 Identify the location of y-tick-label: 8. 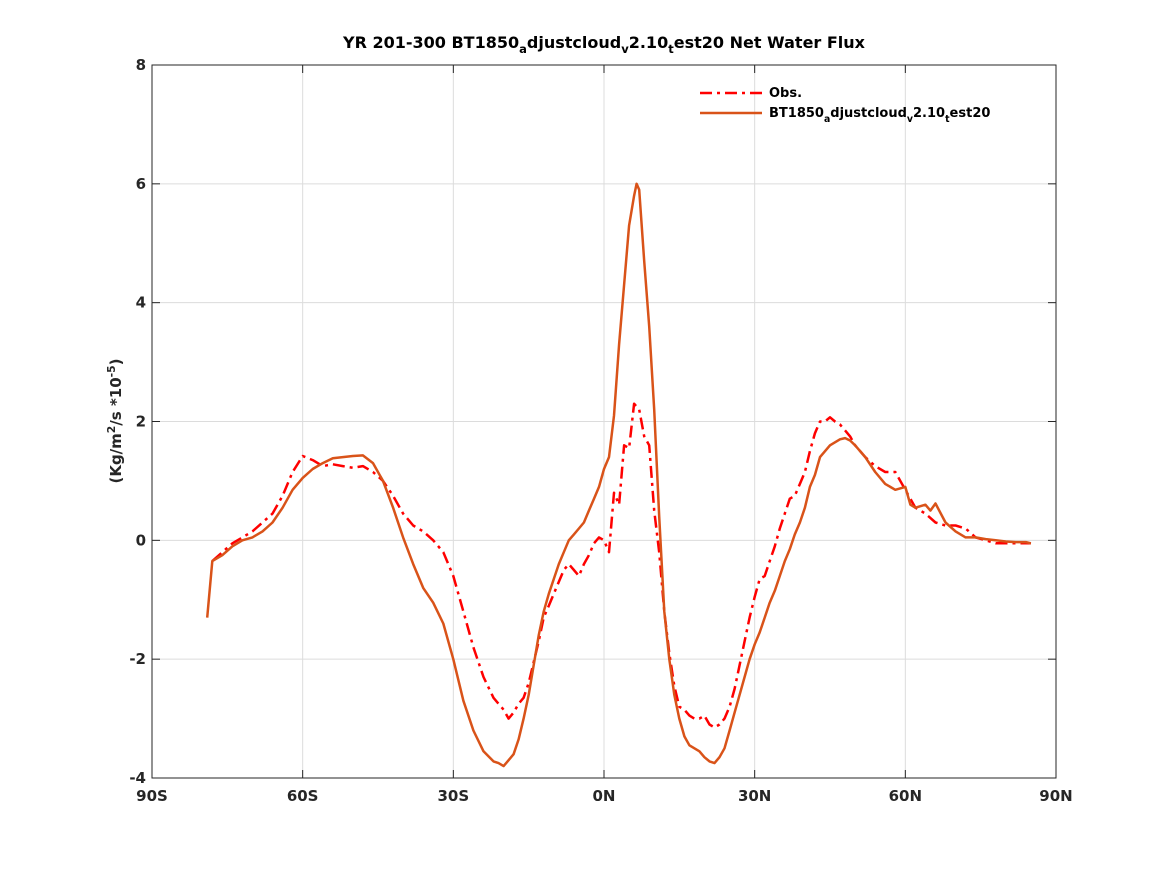
(141, 65).